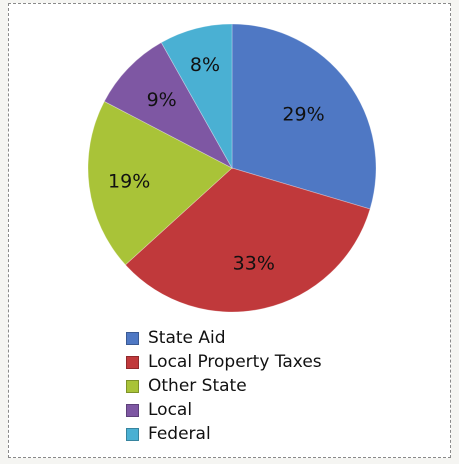  What do you see at coordinates (179, 434) in the screenshot?
I see `legend-label-federal: Federal` at bounding box center [179, 434].